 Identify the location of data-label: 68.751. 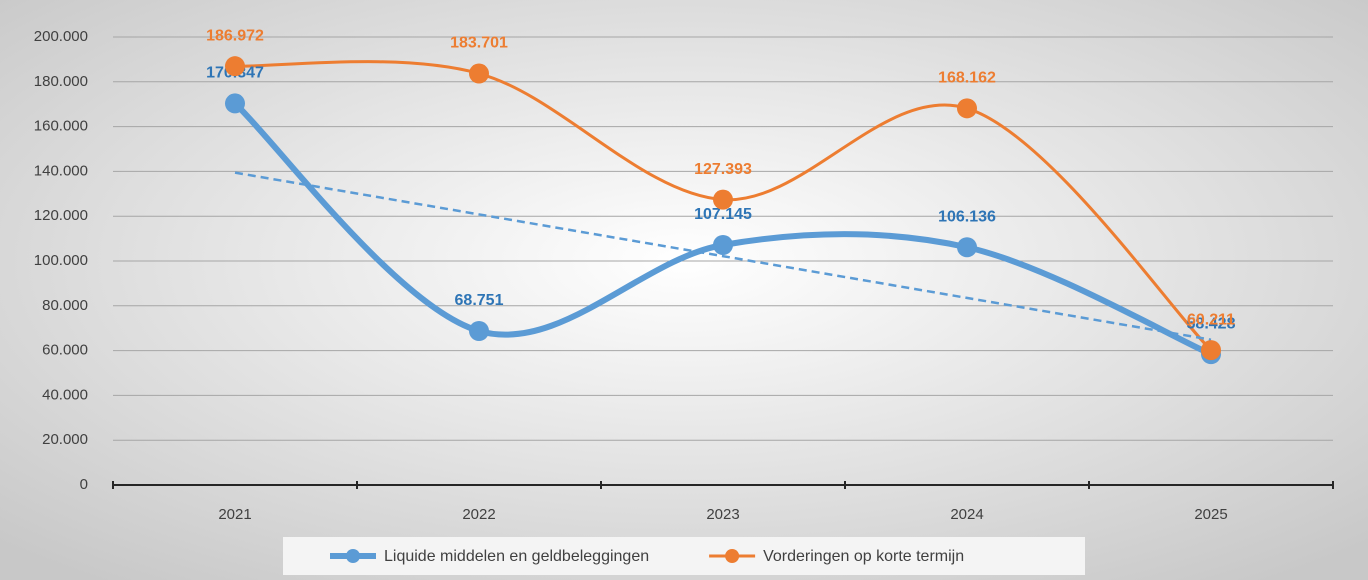
(479, 300).